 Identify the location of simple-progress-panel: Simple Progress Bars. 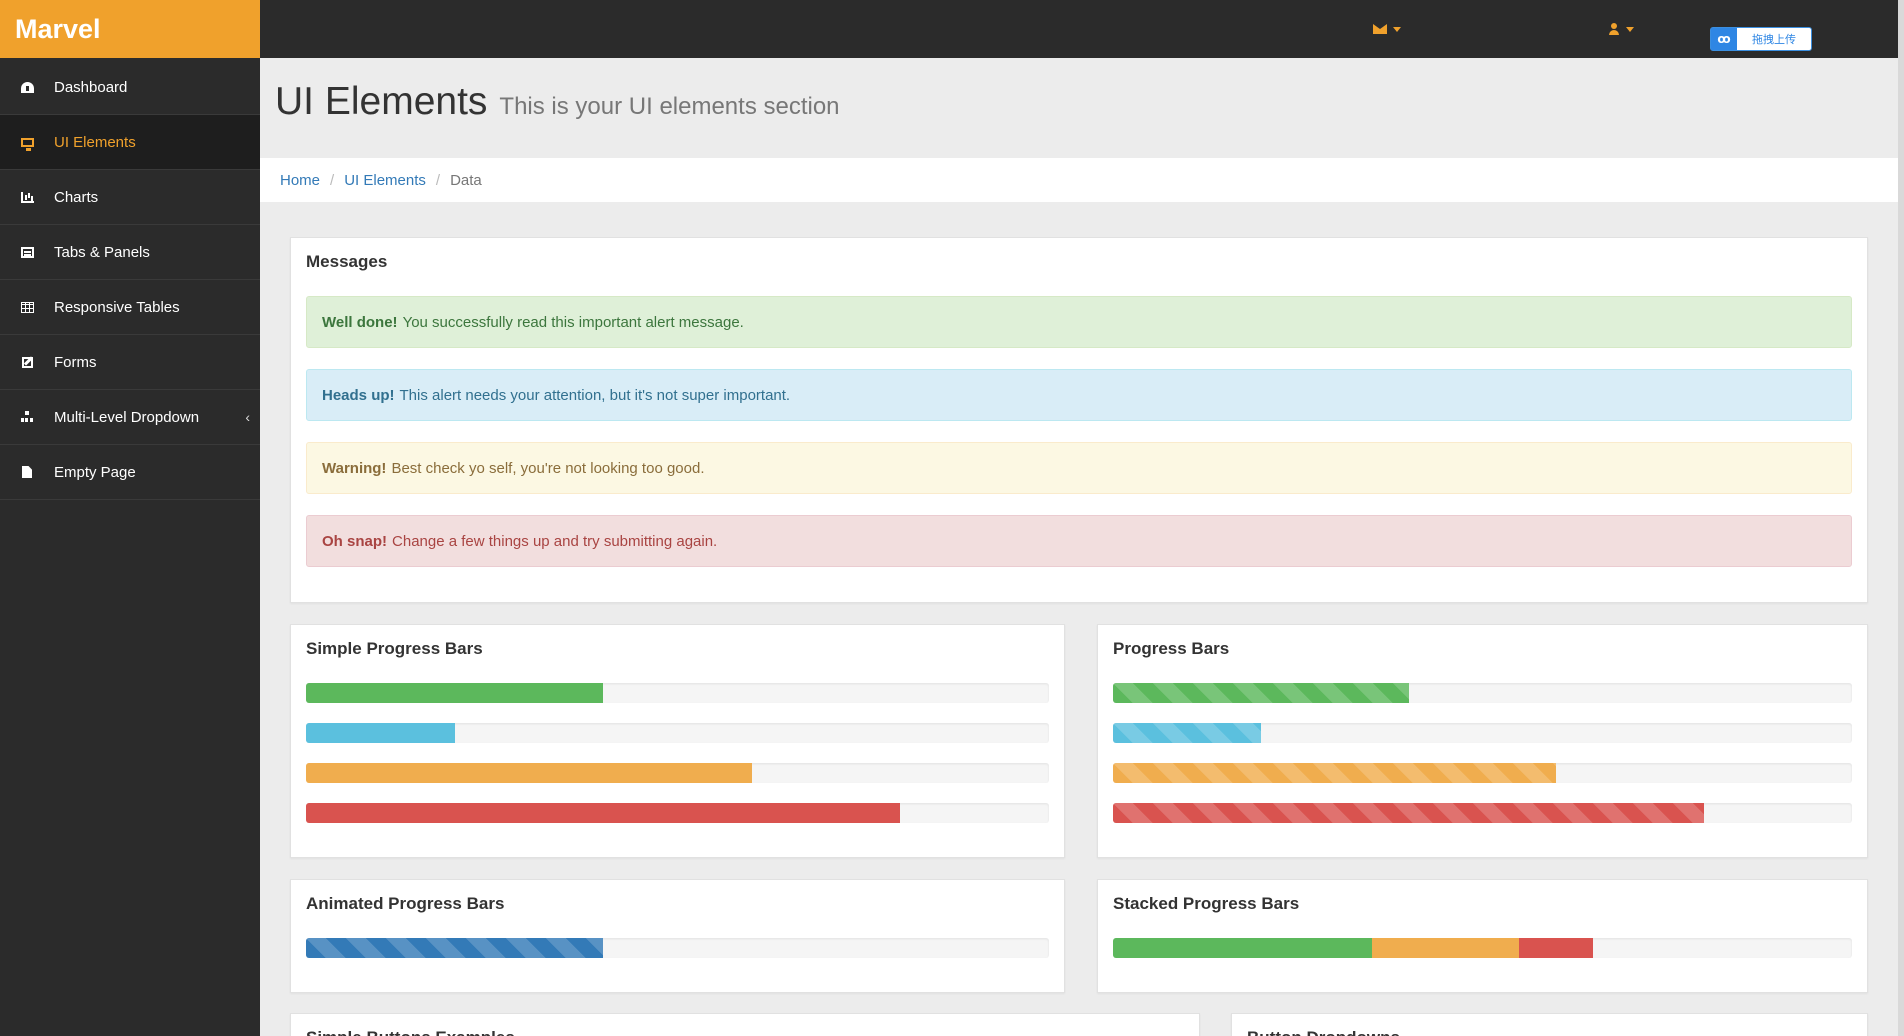
(677, 741).